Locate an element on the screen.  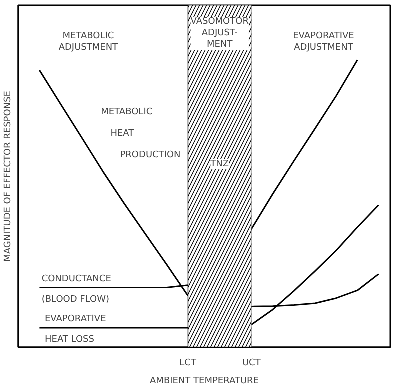
text: EVAPORATIVE ADJUSTMENT is located at coordinates (324, 42).